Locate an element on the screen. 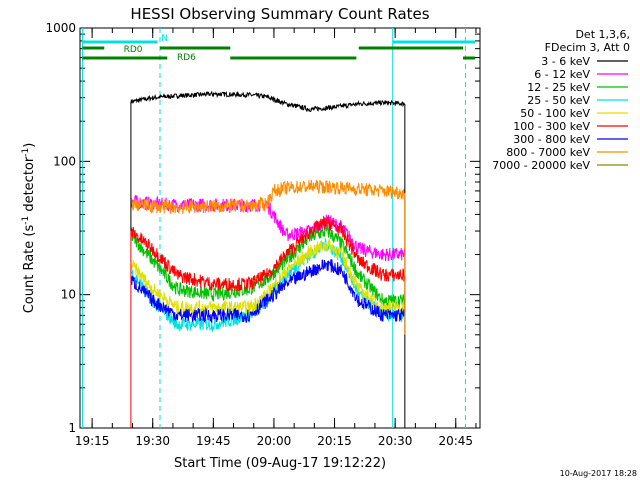 The height and width of the screenshot is (480, 640). x-tick-label: 19:45 is located at coordinates (213, 441).